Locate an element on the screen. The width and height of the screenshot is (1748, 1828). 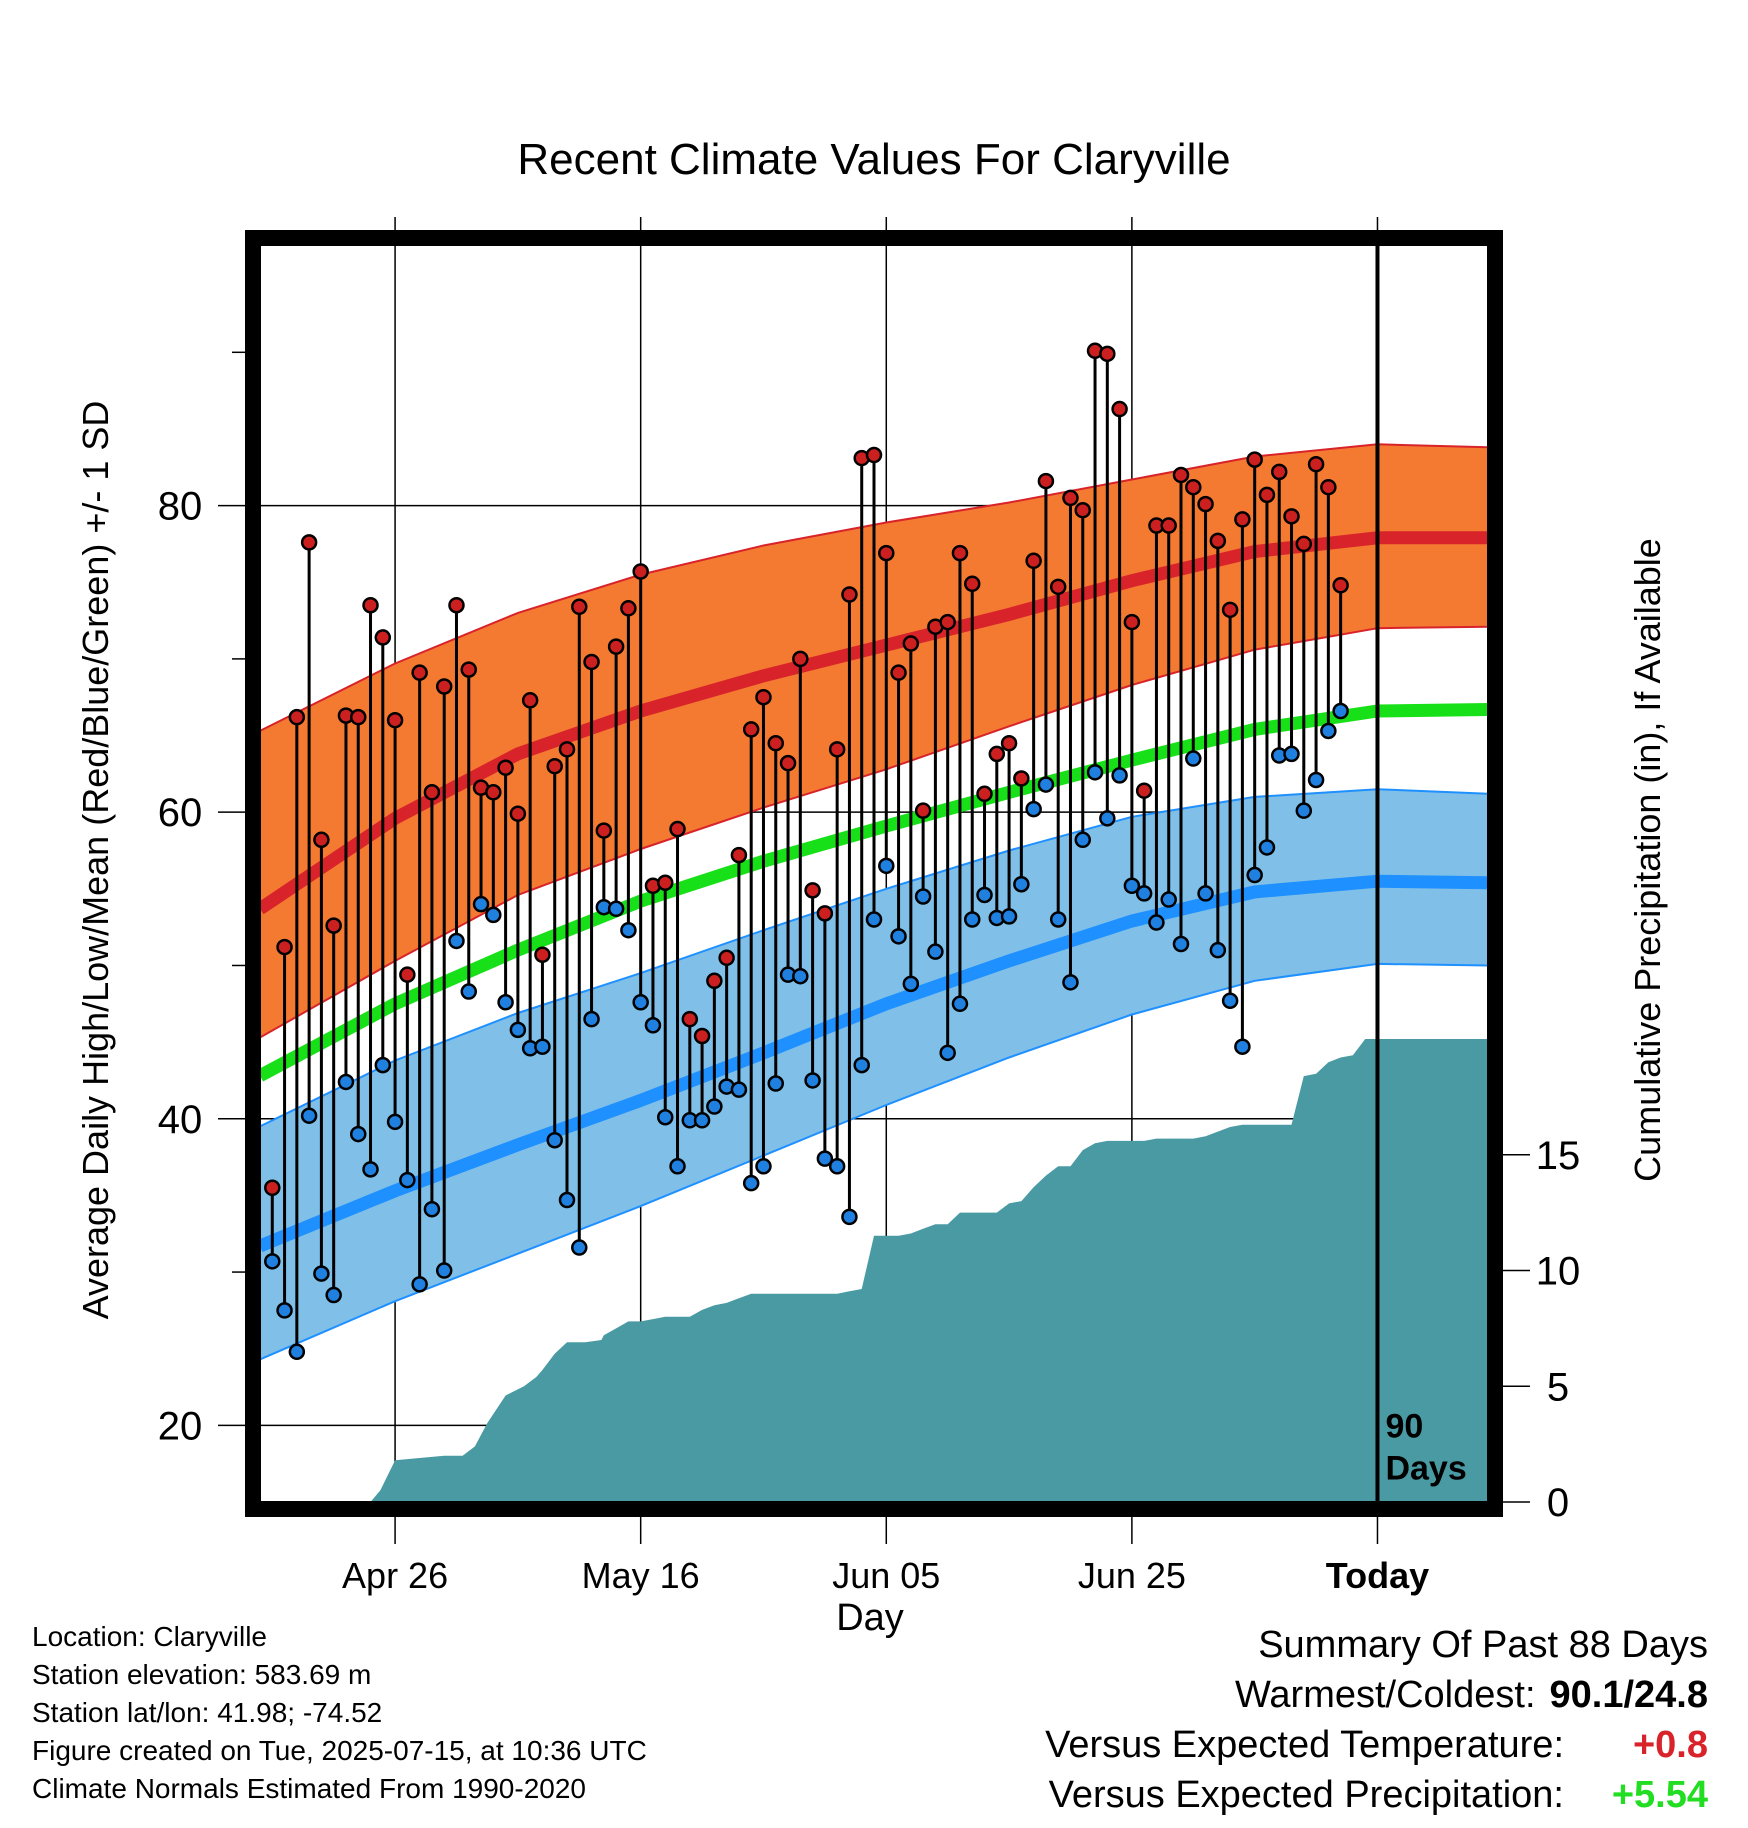
x-tick-label: Jun 25 is located at coordinates (1132, 1575).